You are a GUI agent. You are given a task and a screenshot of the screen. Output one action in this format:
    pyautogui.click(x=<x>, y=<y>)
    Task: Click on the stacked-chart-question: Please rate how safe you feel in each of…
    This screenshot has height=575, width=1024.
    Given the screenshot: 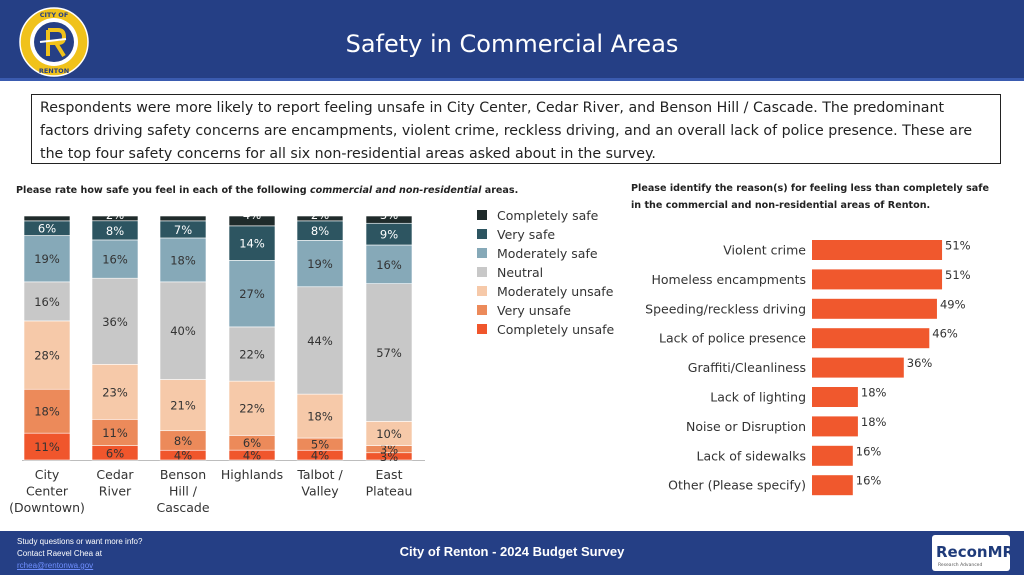 What is the action you would take?
    pyautogui.click(x=267, y=190)
    